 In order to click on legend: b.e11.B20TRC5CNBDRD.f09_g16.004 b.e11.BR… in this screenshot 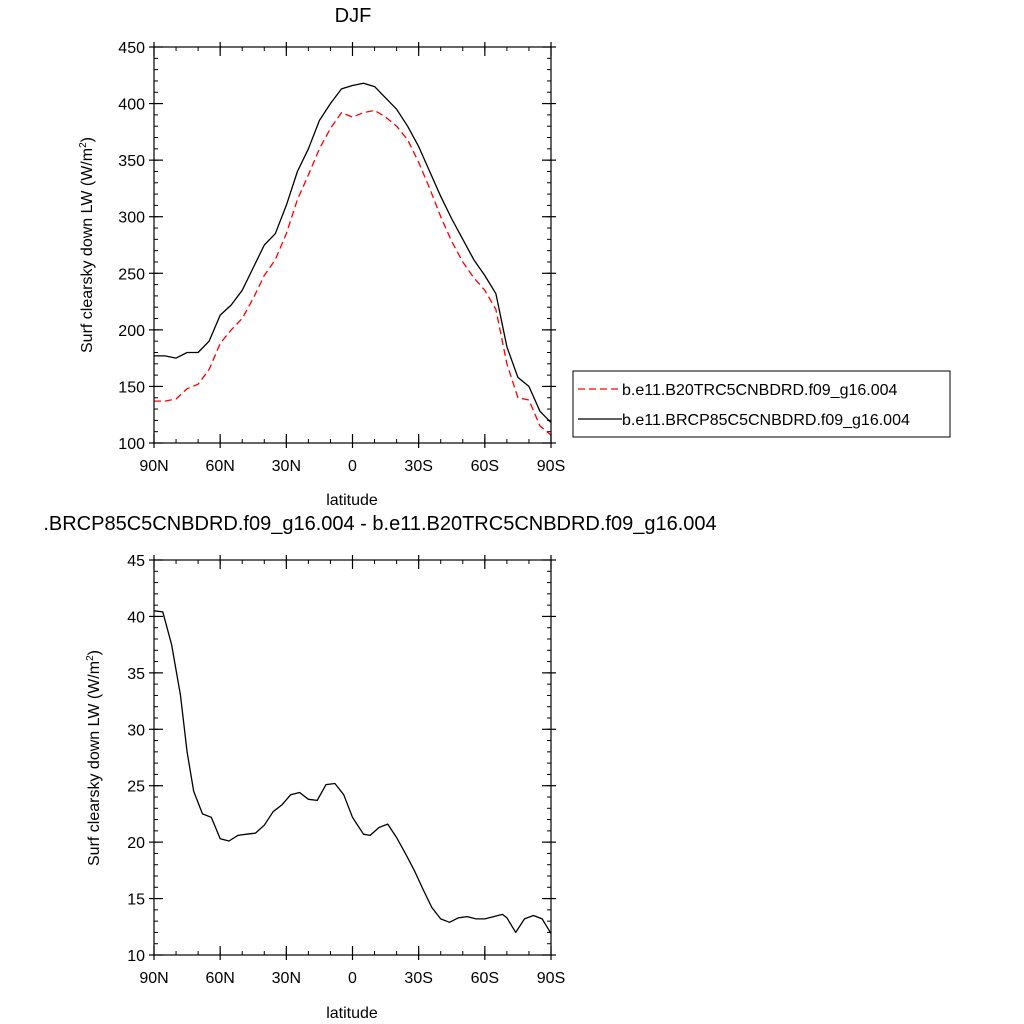, I will do `click(761, 404)`.